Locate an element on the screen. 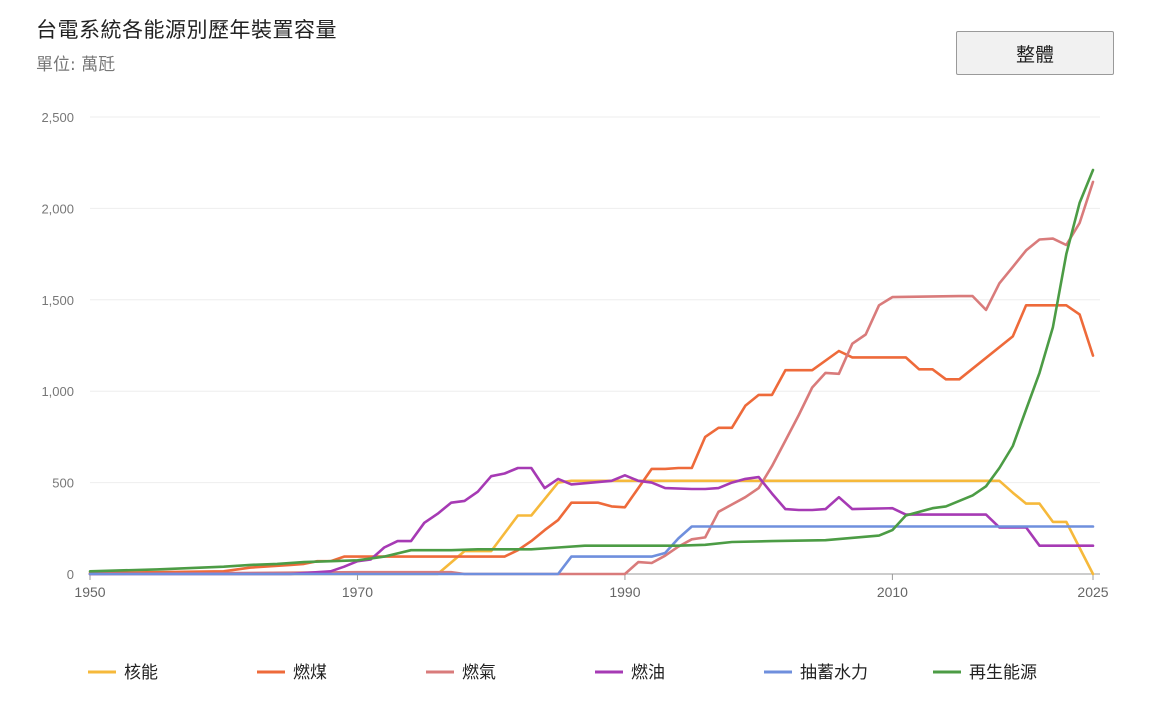 Image resolution: width=1160 pixels, height=708 pixels. x-tick-label: 1970 is located at coordinates (357, 592).